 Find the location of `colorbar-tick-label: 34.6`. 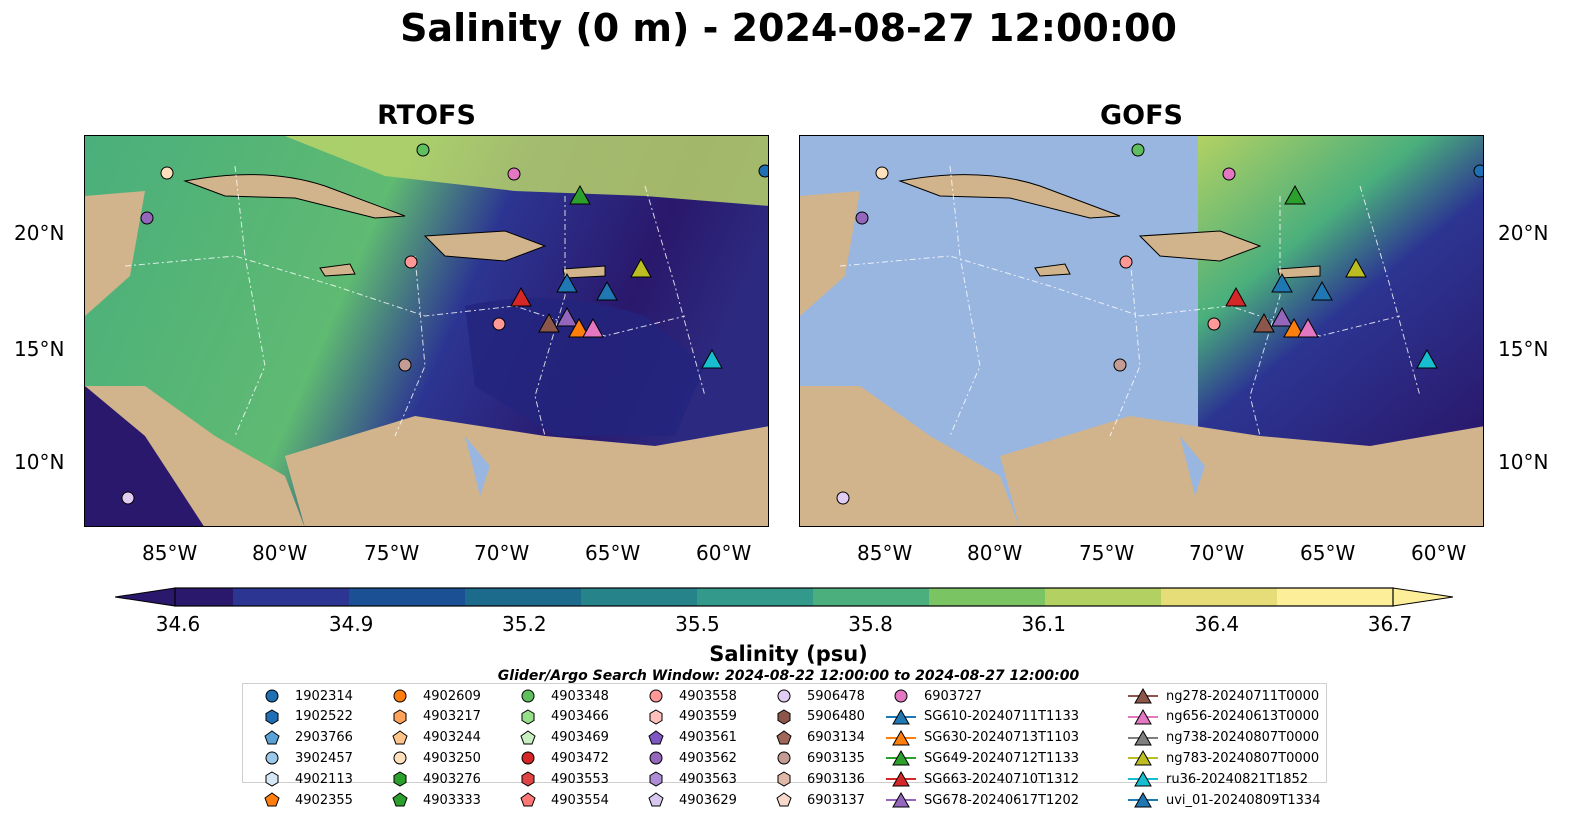

colorbar-tick-label: 34.6 is located at coordinates (178, 624).